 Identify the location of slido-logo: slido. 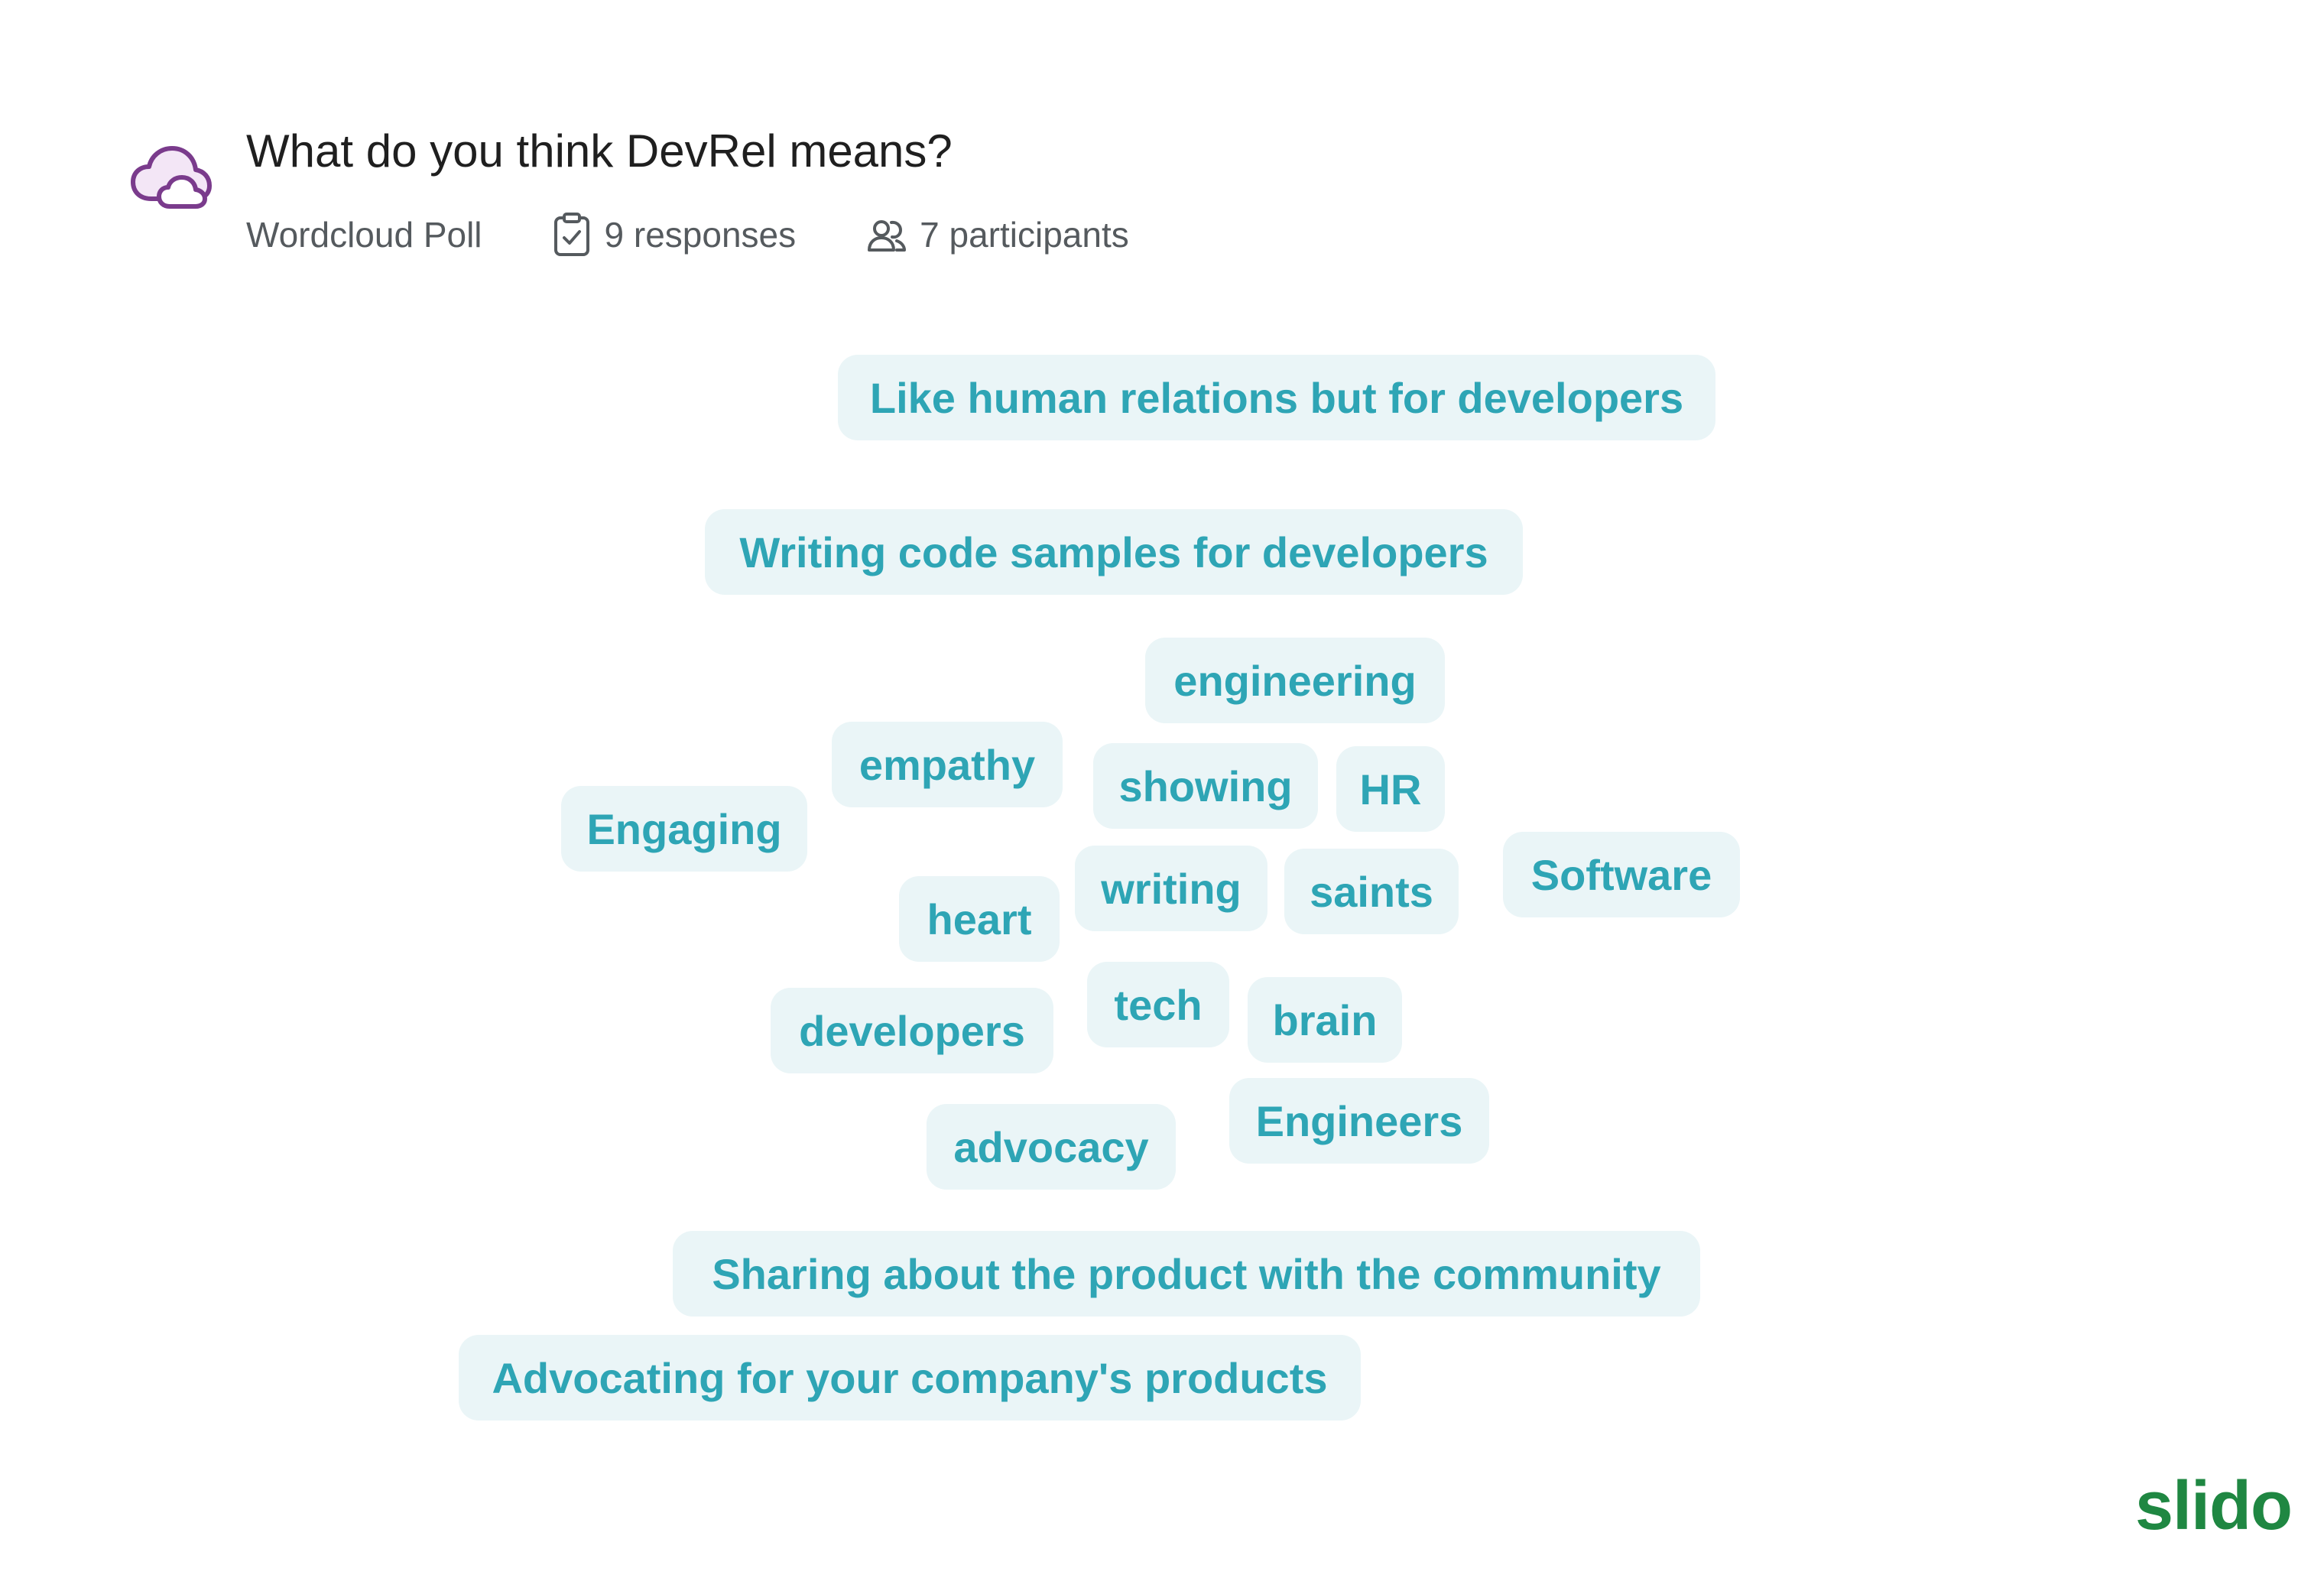
(2214, 1506).